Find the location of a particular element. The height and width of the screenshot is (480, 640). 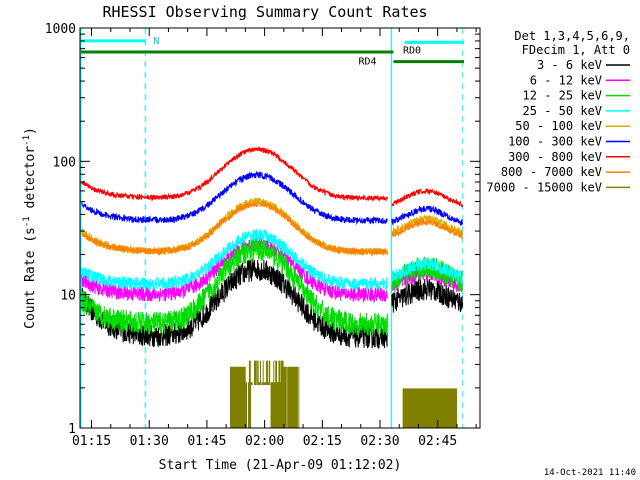

series-line-4-b is located at coordinates (427, 226).